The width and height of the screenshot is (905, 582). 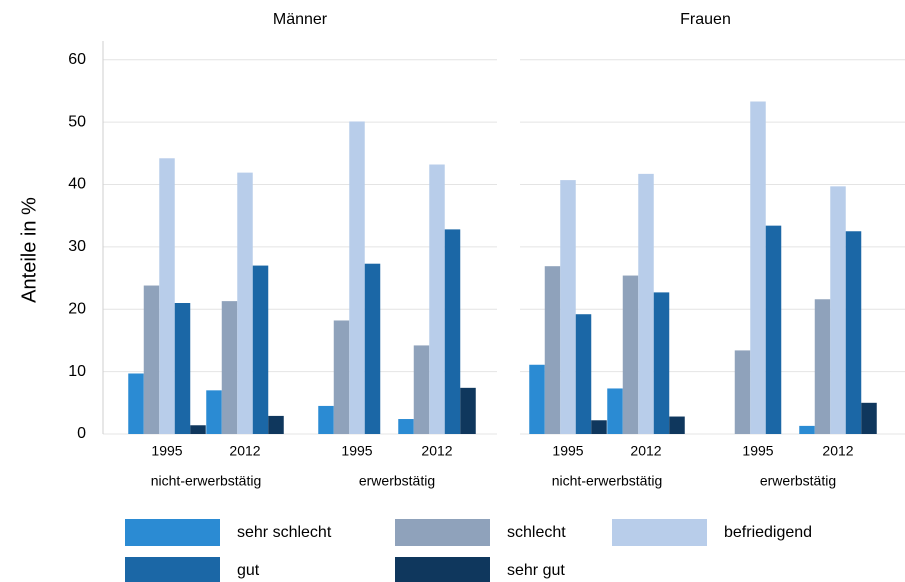 I want to click on y-tick-label: 20, so click(x=77, y=308).